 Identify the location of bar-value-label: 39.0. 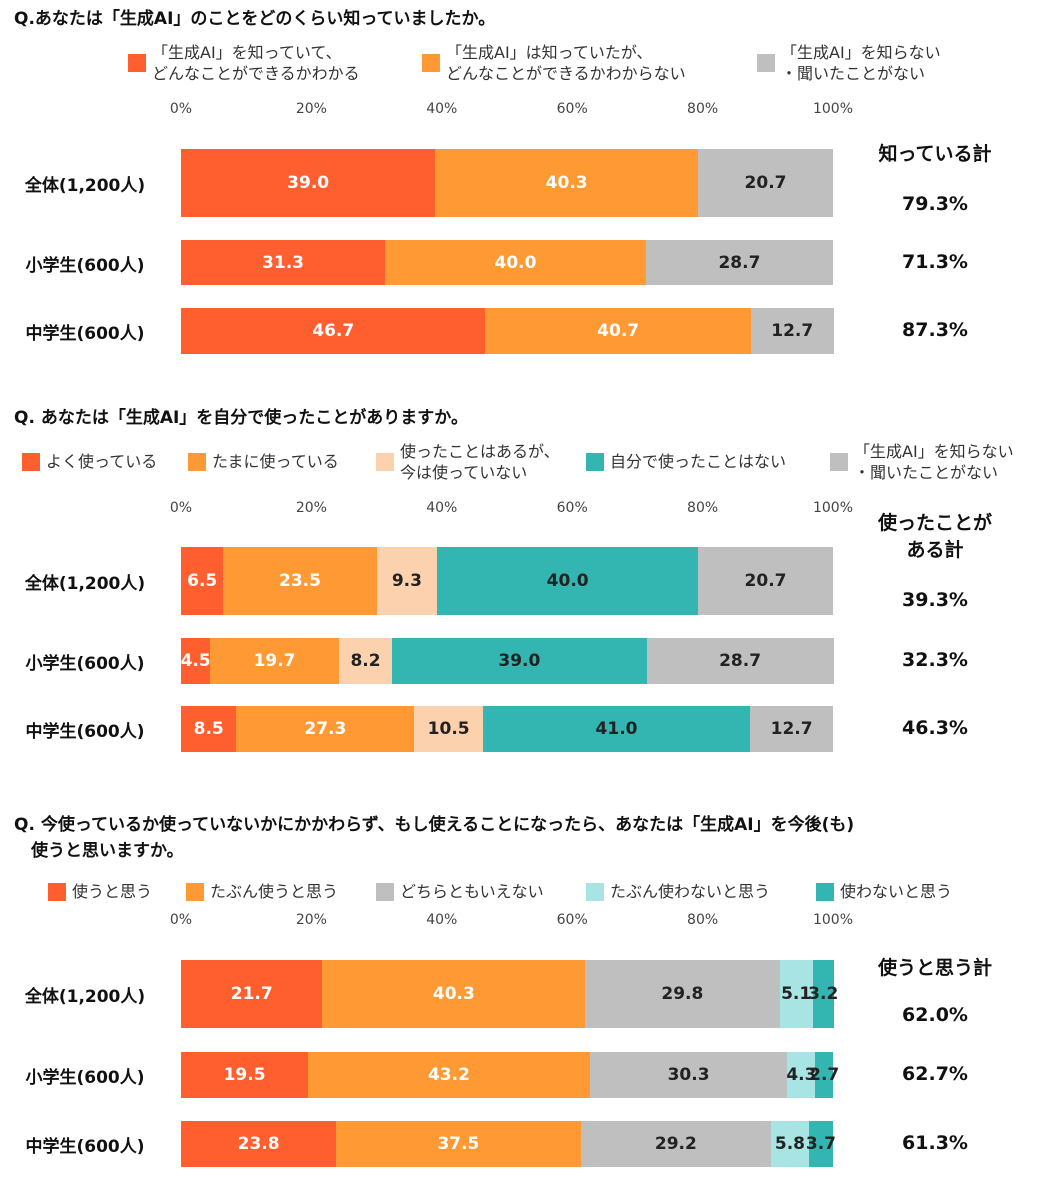
(308, 183).